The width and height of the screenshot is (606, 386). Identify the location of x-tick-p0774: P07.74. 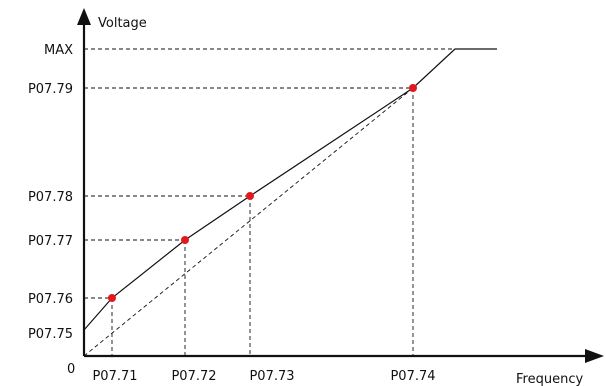
(412, 376).